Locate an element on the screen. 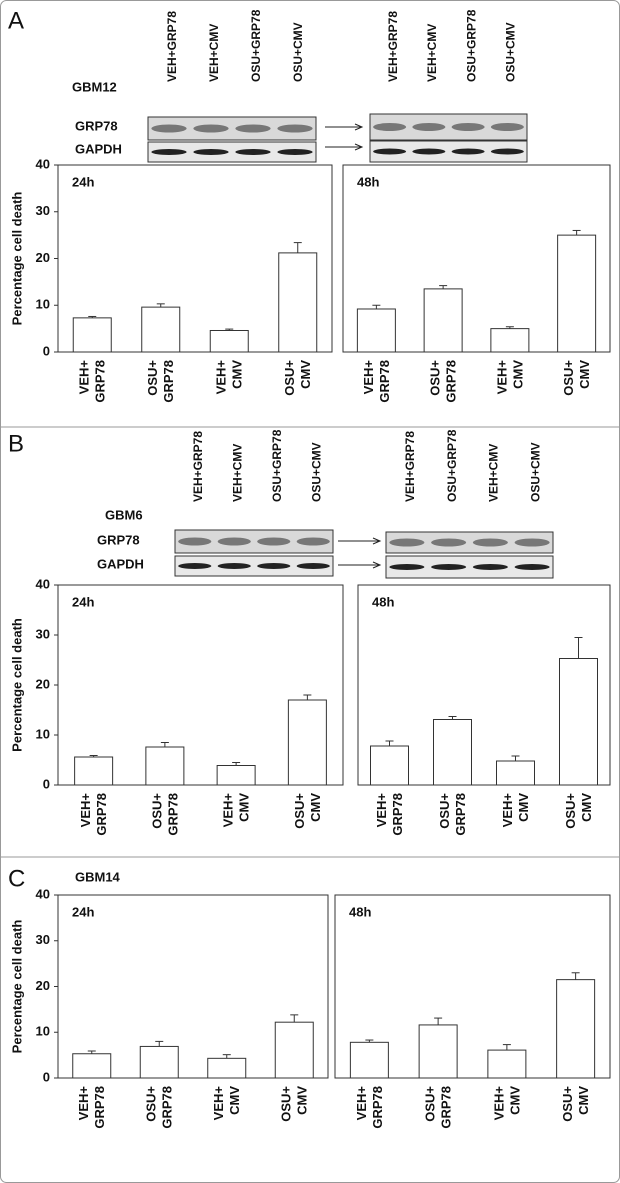  lane-label: OSU+GRP78 is located at coordinates (277, 465).